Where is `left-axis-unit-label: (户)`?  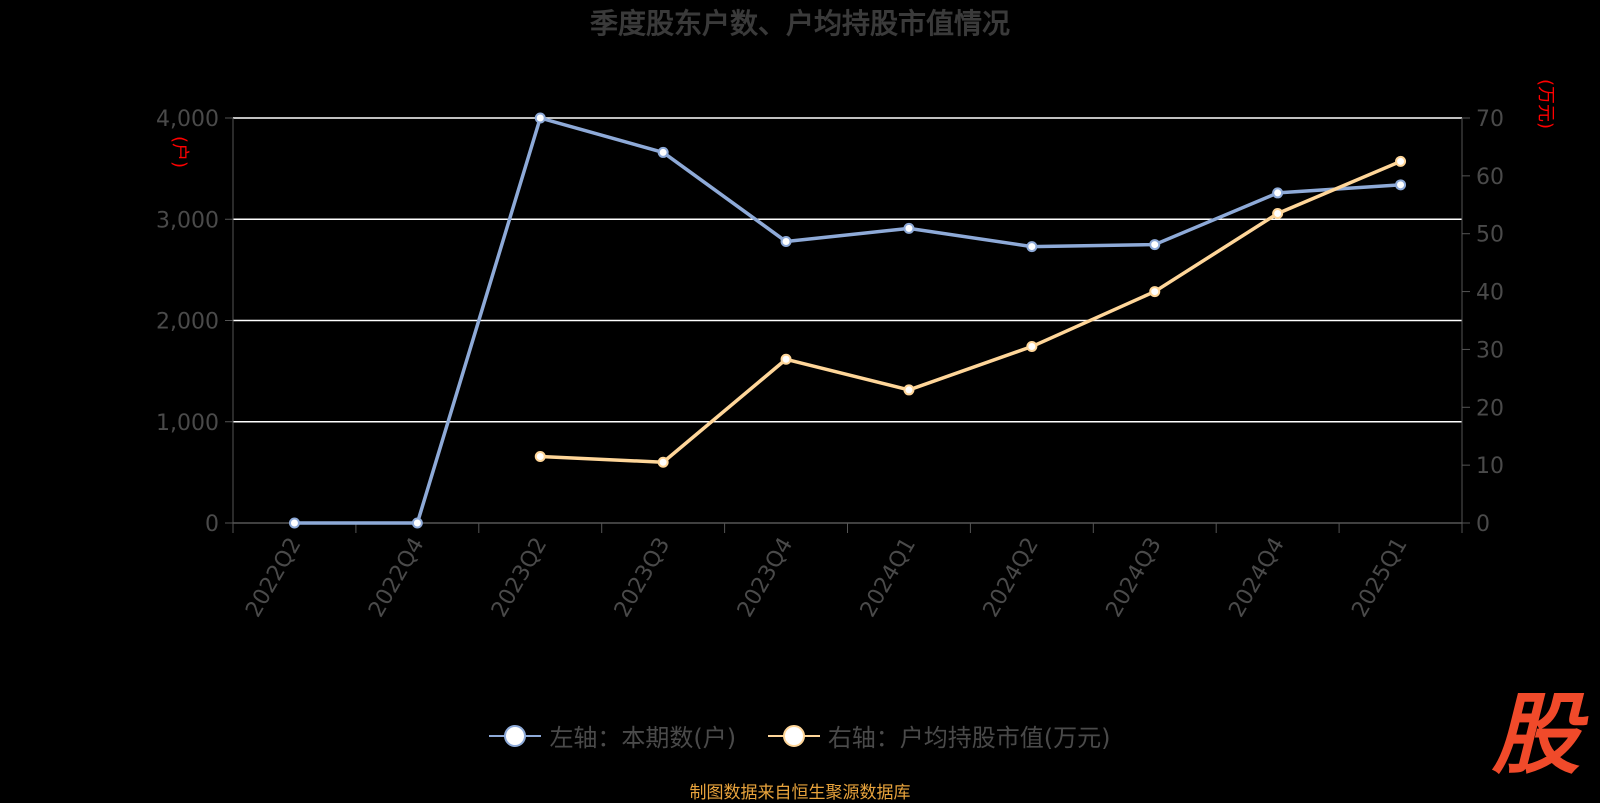 left-axis-unit-label: (户) is located at coordinates (179, 152).